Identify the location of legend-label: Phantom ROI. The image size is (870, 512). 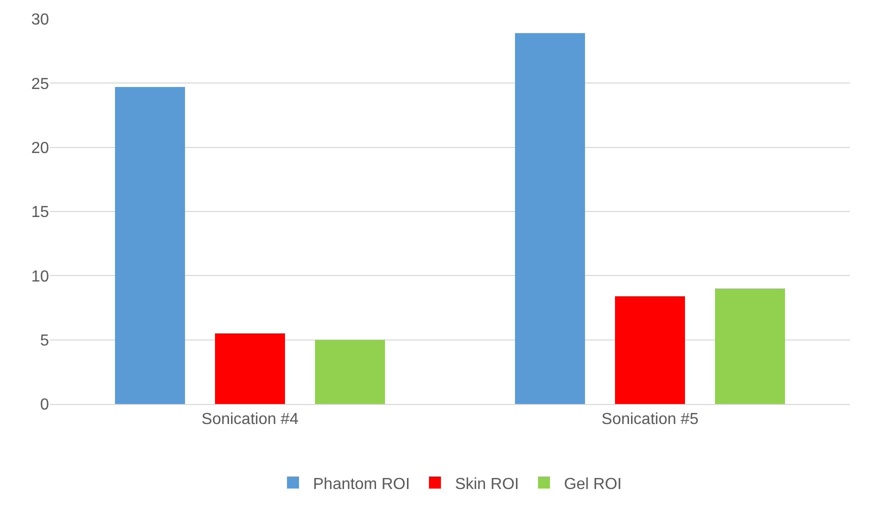
(361, 484).